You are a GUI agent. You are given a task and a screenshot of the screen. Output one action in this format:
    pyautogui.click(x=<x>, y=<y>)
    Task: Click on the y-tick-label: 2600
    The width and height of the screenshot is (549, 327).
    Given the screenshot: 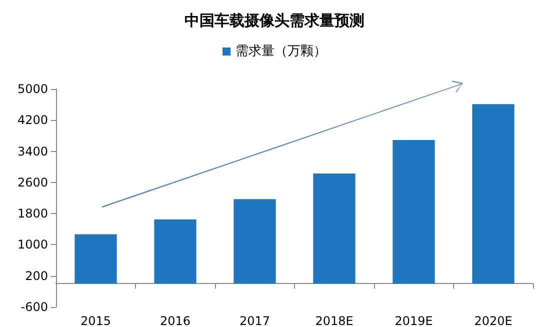 What is the action you would take?
    pyautogui.click(x=32, y=182)
    